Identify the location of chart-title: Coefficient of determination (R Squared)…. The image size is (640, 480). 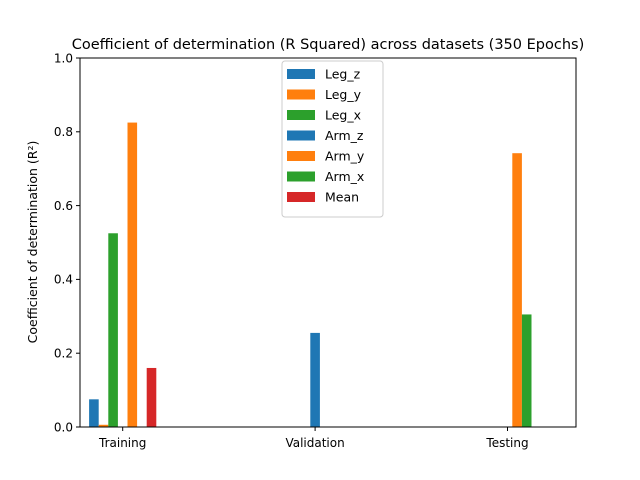
(328, 45).